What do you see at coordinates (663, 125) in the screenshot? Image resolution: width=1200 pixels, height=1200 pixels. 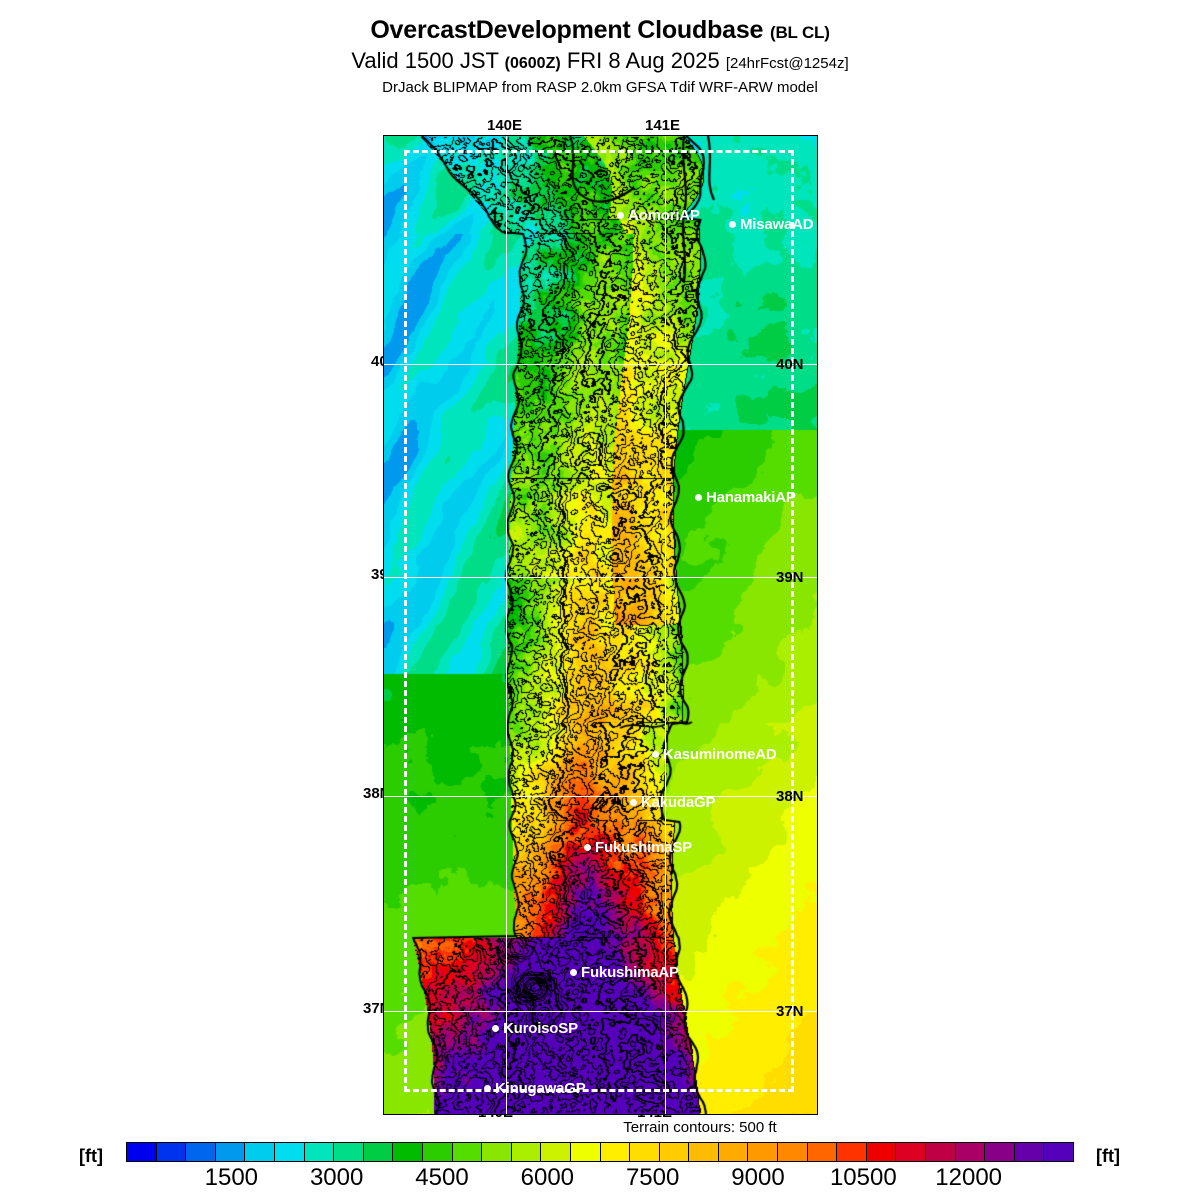 I see `lon-label-top-141e: 141E` at bounding box center [663, 125].